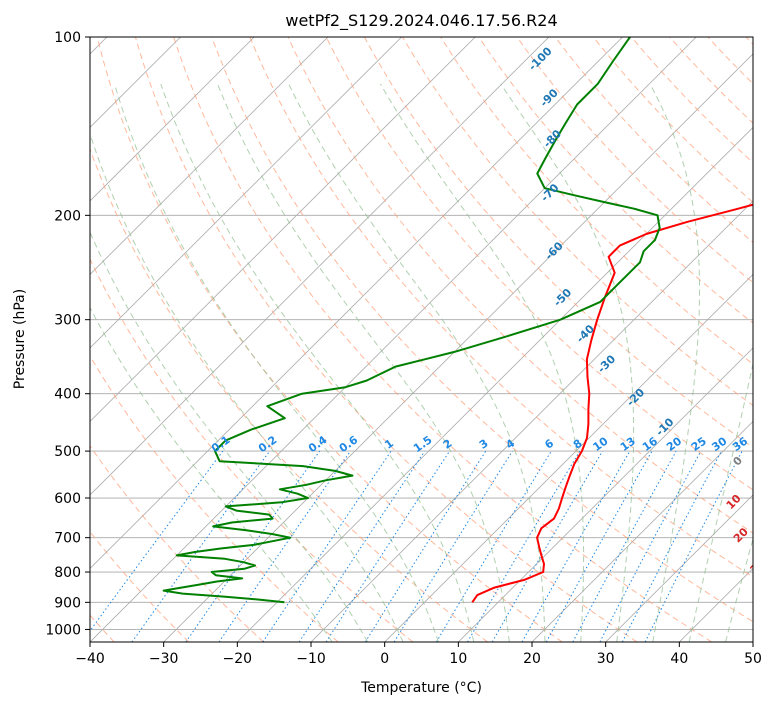 The width and height of the screenshot is (775, 708). Describe the element at coordinates (318, 444) in the screenshot. I see `mixing-ratio-label: 0.4` at that location.